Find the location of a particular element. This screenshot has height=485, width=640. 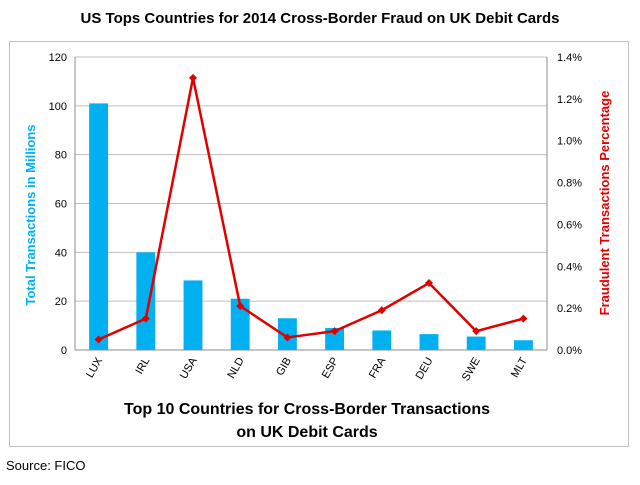

point-fra is located at coordinates (381, 310).